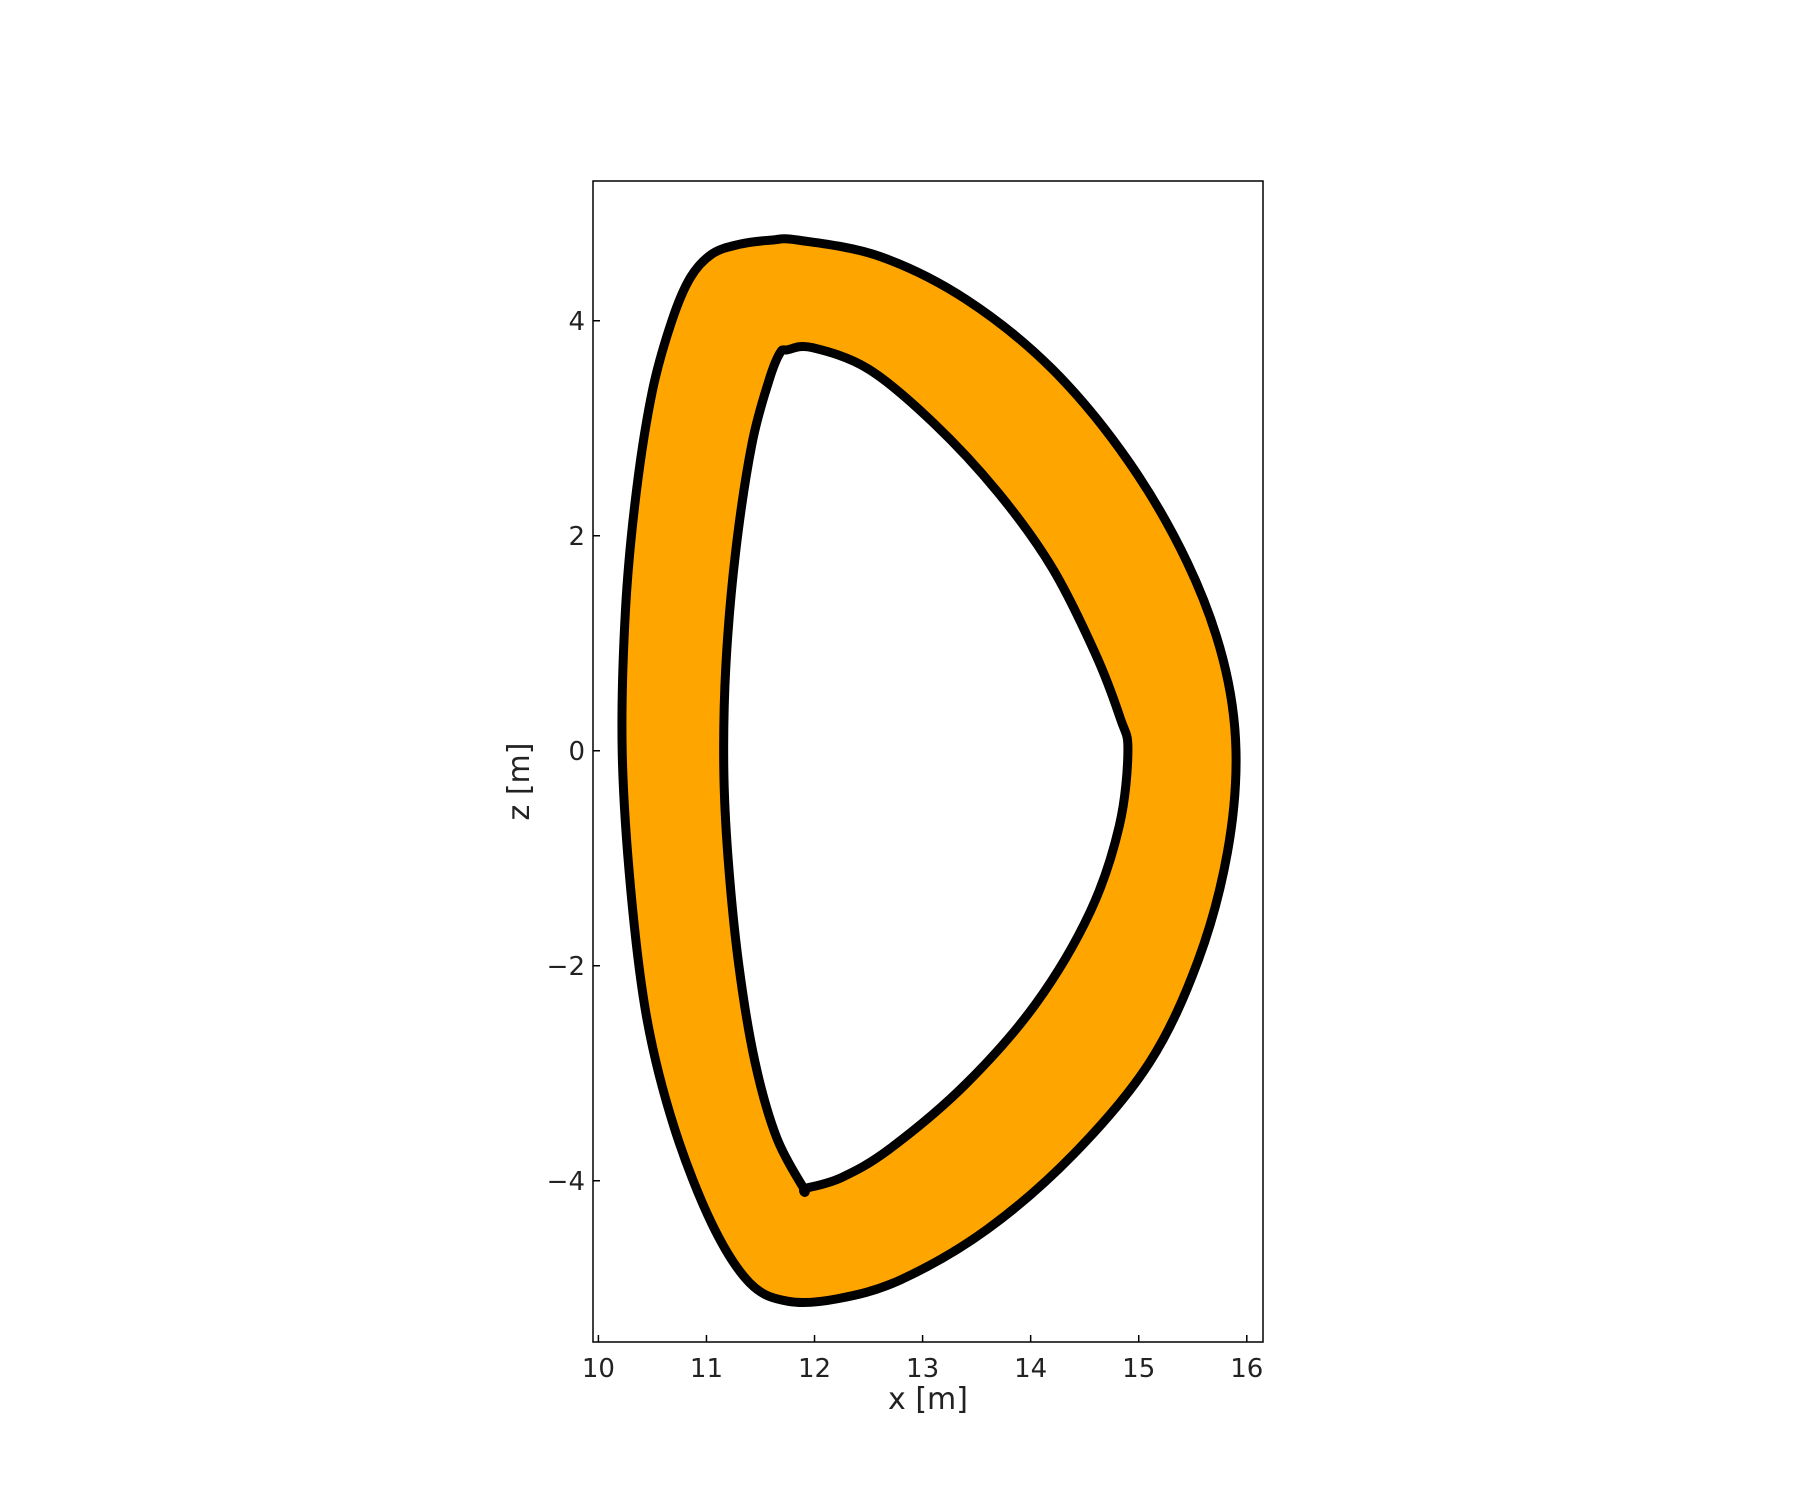 This screenshot has width=1800, height=1500. Describe the element at coordinates (566, 967) in the screenshot. I see `y-tick-label: −2` at that location.